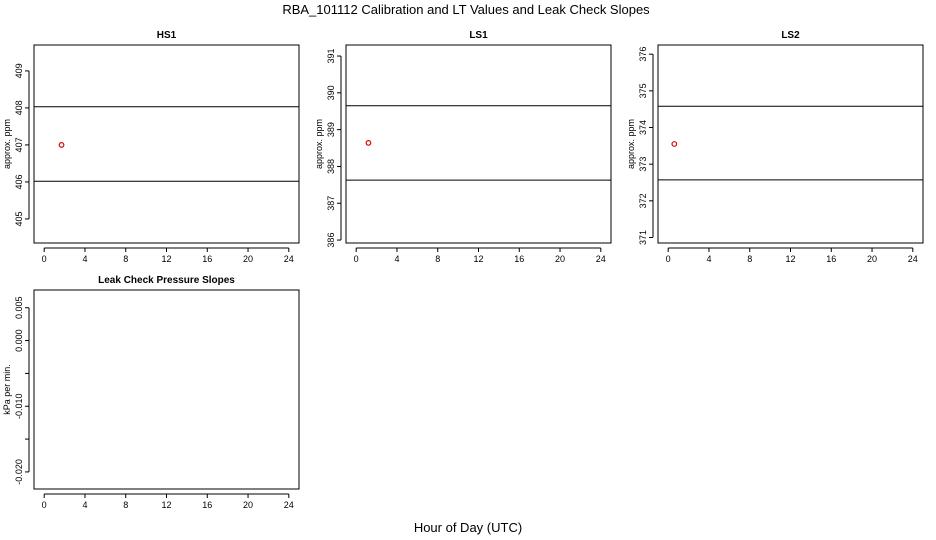 This screenshot has width=936, height=540. Describe the element at coordinates (19, 70) in the screenshot. I see `y-tick-label: 409` at that location.